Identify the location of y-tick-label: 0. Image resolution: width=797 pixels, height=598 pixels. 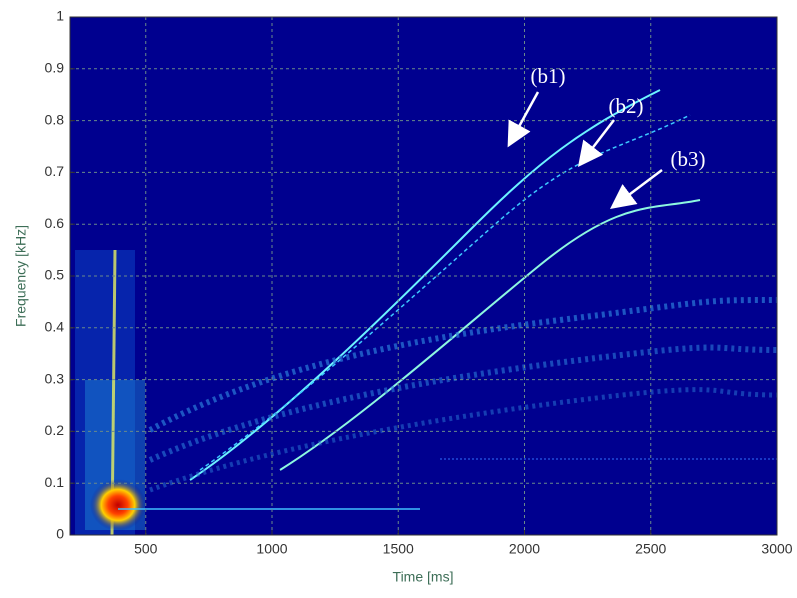
(60, 534).